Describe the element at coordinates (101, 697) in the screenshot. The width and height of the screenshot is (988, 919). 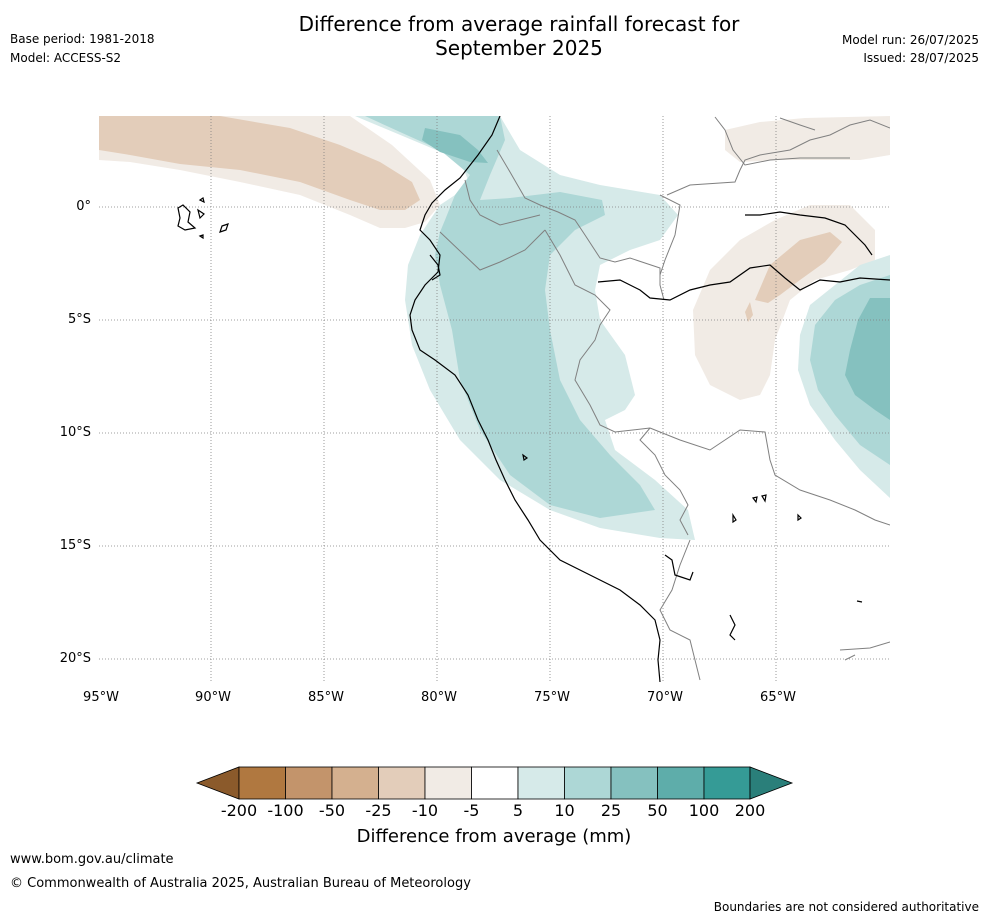
I see `lon-tick-label: 95°W` at that location.